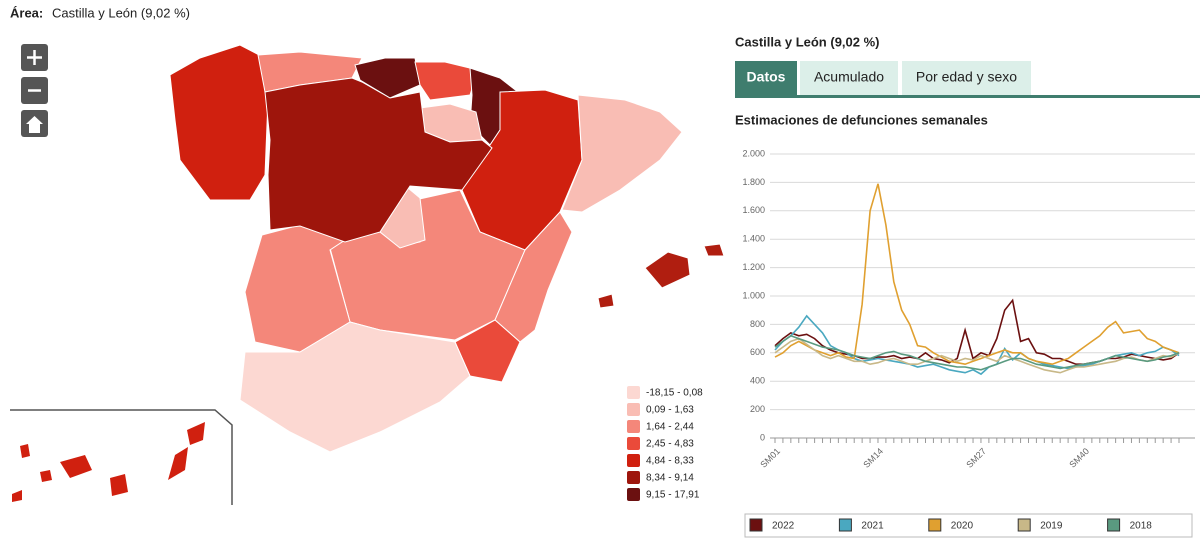  I want to click on y-tick-label: 400, so click(757, 381).